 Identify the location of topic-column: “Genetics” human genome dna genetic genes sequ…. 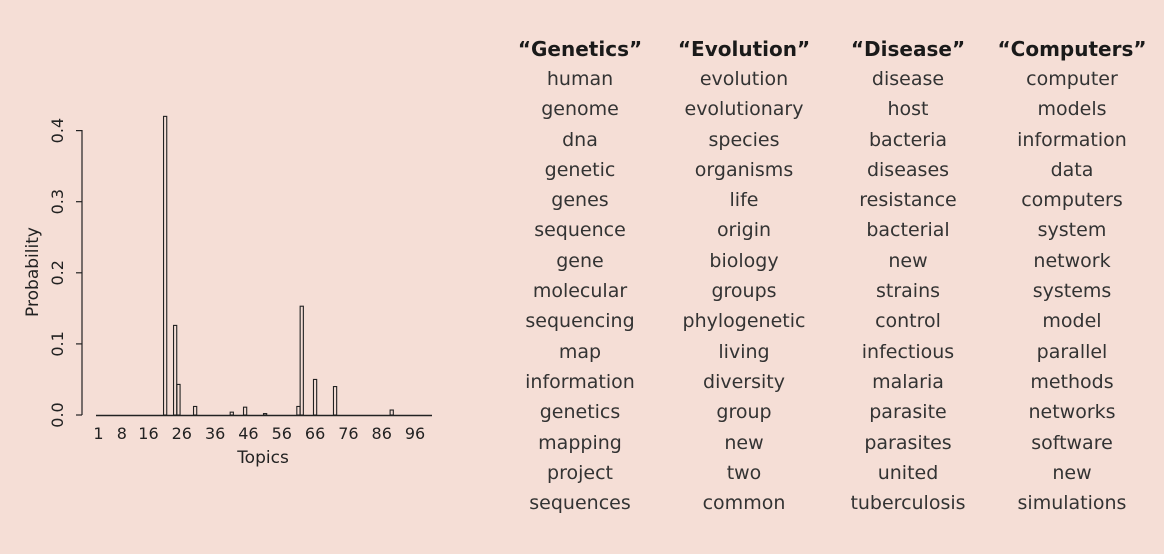
(580, 276).